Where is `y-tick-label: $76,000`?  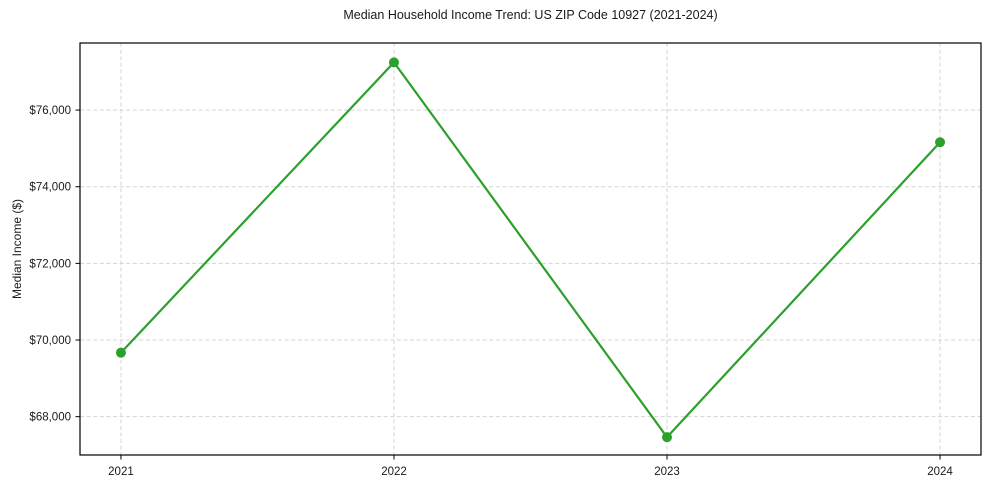
y-tick-label: $76,000 is located at coordinates (50, 111).